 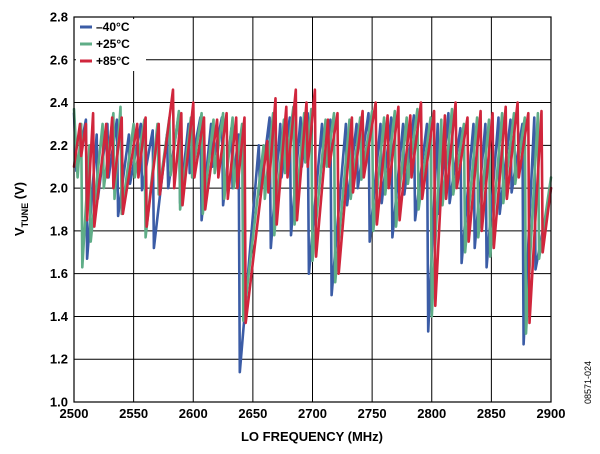 What do you see at coordinates (25, 215) in the screenshot?
I see `y-axis-title-sub: TUNE` at bounding box center [25, 215].